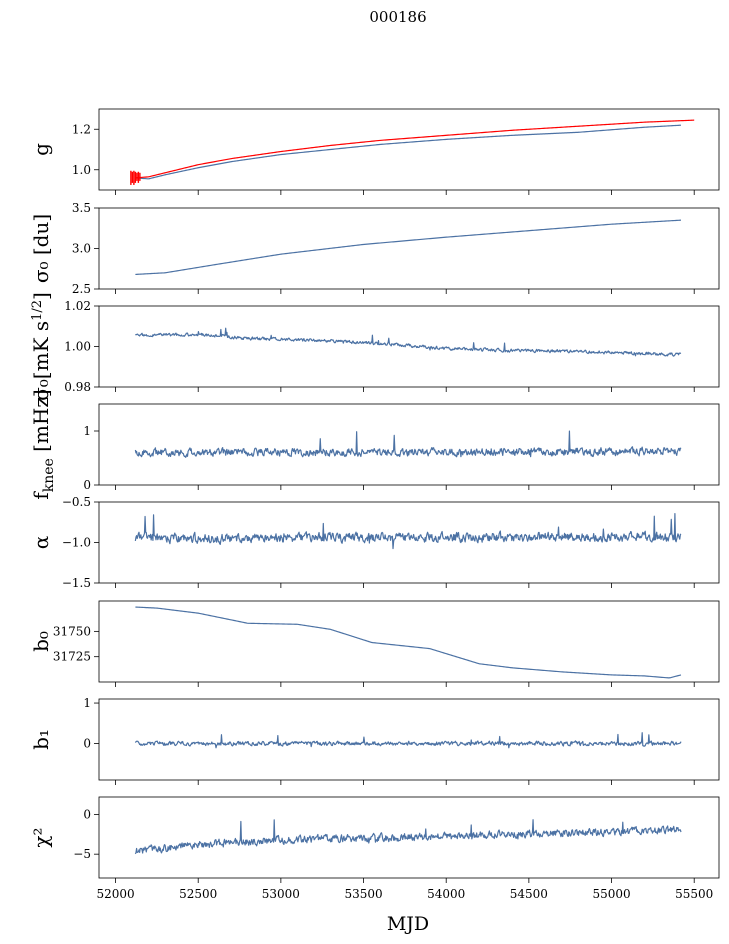 The height and width of the screenshot is (944, 729). What do you see at coordinates (41, 346) in the screenshot?
I see `y-axis-label-sigma0-mk: σ₀[mK s1/2]` at bounding box center [41, 346].